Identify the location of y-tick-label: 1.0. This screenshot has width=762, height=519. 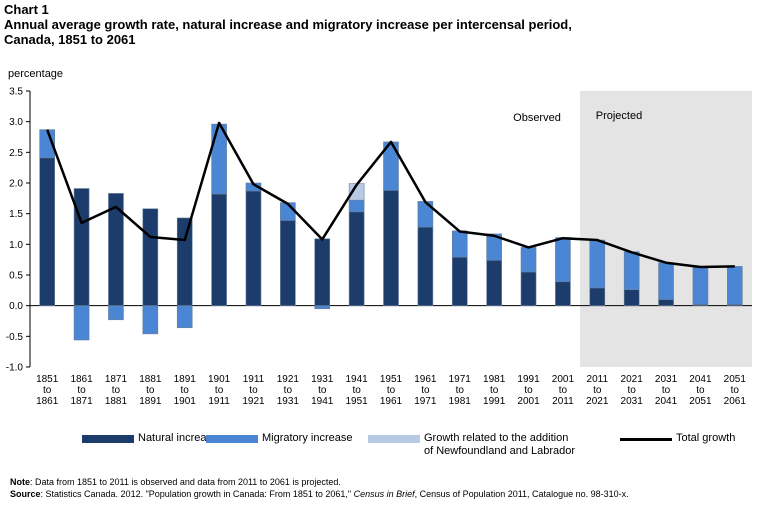
(16, 245).